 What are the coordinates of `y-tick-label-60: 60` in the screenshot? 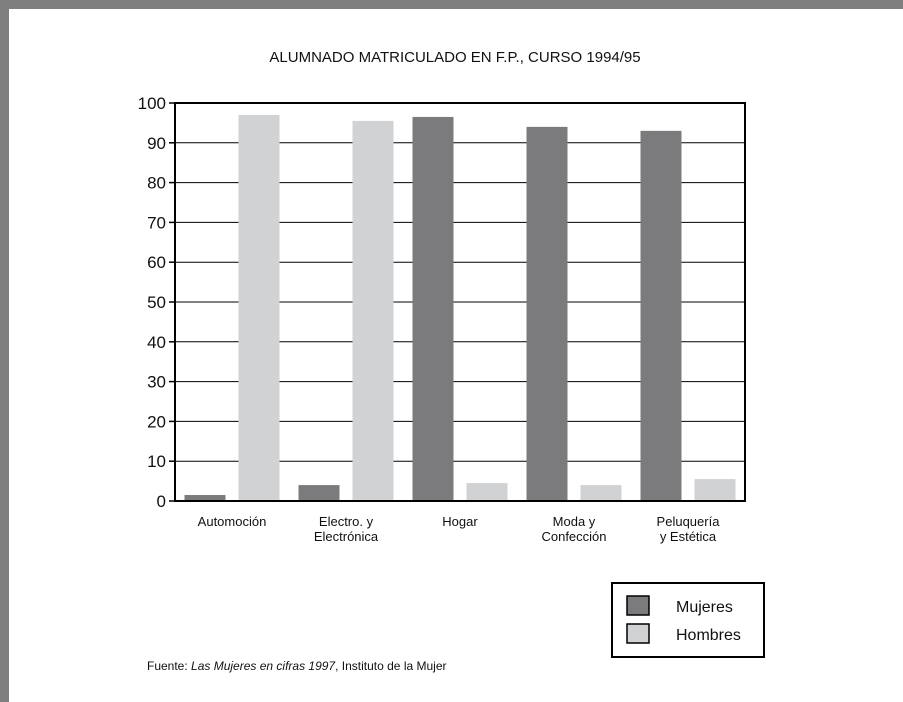 It's located at (156, 262).